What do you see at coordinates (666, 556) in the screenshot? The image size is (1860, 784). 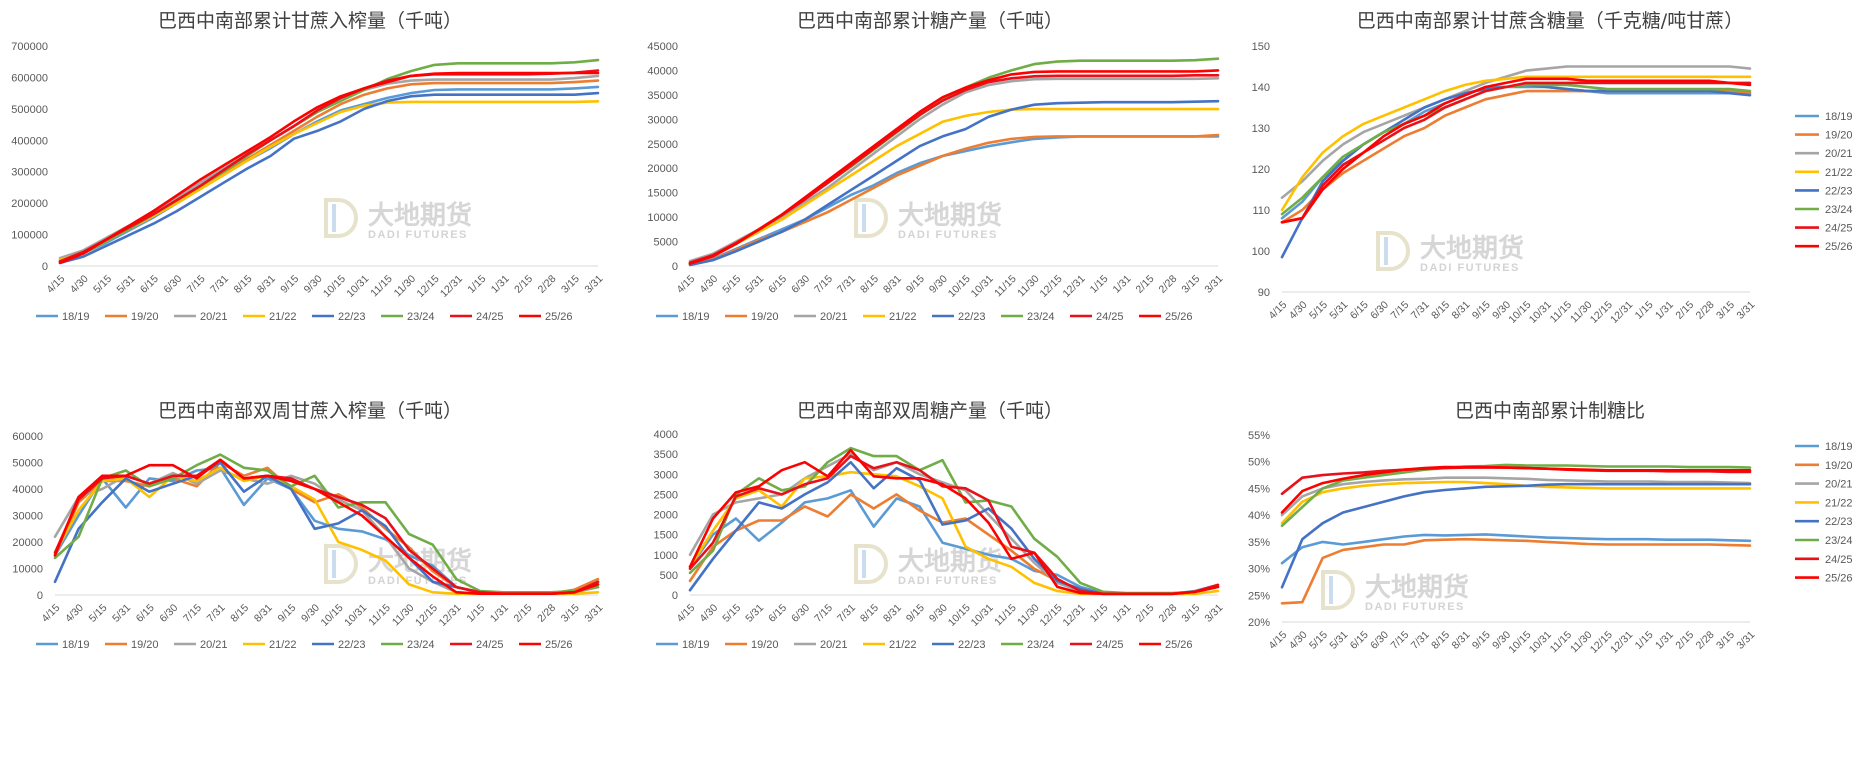 I see `y-tick-label: 1000` at bounding box center [666, 556].